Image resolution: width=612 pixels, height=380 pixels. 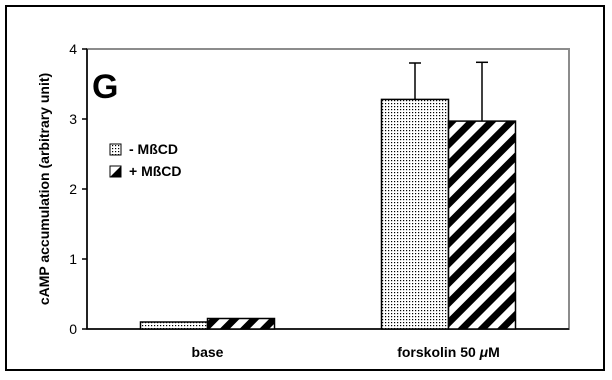 What do you see at coordinates (44, 189) in the screenshot?
I see `y-axis-label: cAMP accumulation (arbitrary unit)` at bounding box center [44, 189].